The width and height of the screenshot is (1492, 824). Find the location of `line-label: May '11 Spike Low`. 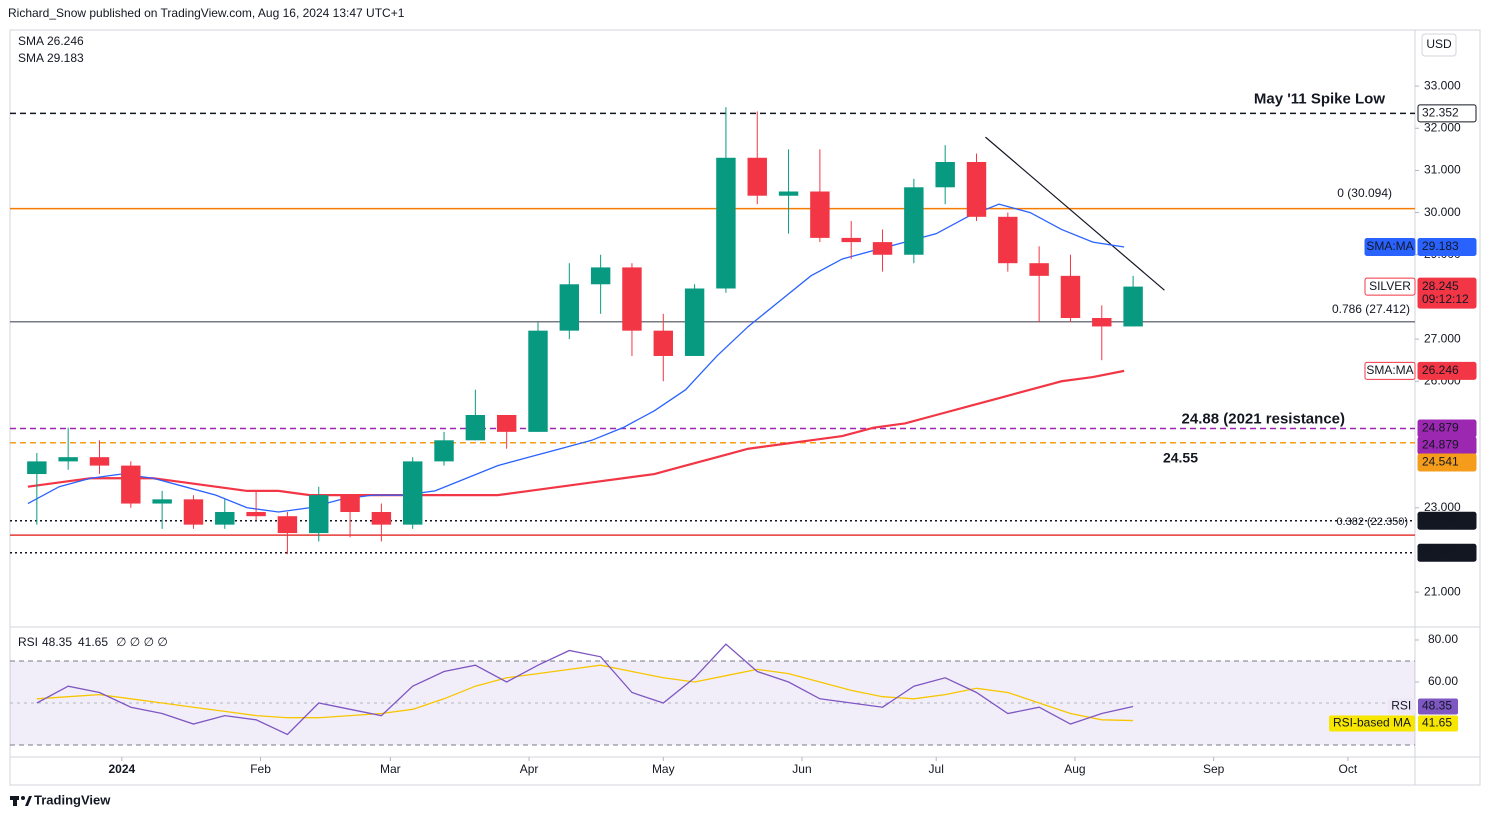

line-label: May '11 Spike Low is located at coordinates (1319, 98).